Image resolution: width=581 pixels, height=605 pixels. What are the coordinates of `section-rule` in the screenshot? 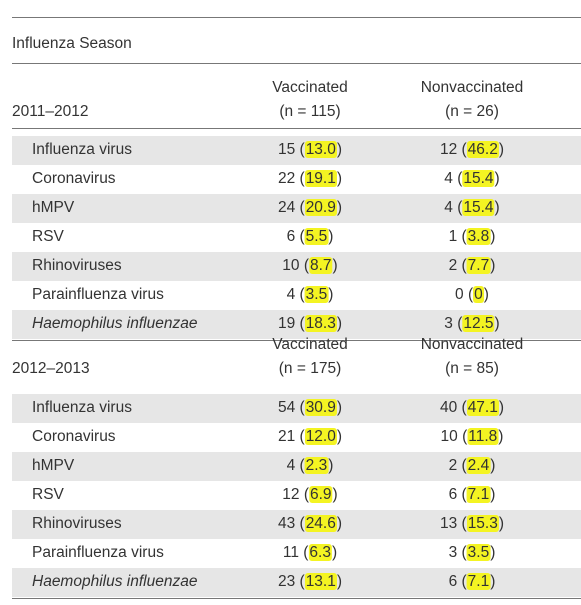 It's located at (296, 128).